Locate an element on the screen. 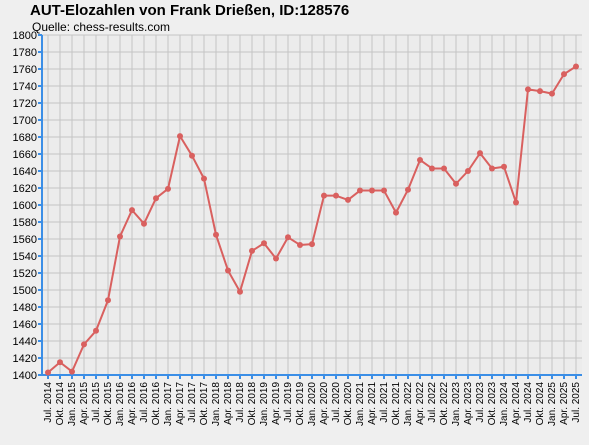 The height and width of the screenshot is (445, 589). y-tick-label: 1680 is located at coordinates (25, 138).